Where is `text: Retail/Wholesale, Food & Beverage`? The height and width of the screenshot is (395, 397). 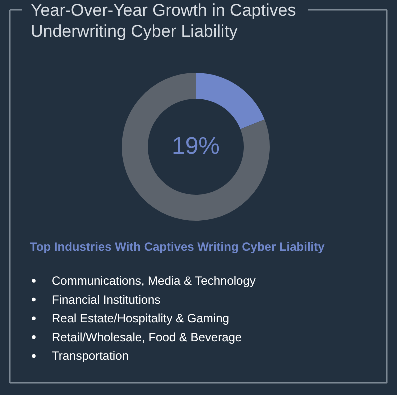
text: Retail/Wholesale, Food & Beverage is located at coordinates (147, 337).